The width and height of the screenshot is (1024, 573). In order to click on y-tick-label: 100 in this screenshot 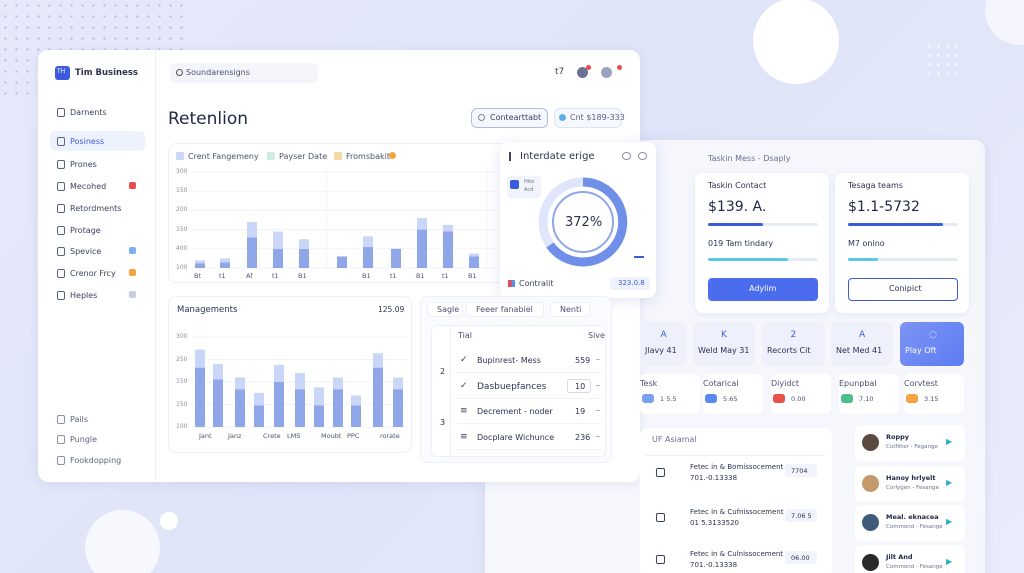, I will do `click(182, 267)`.